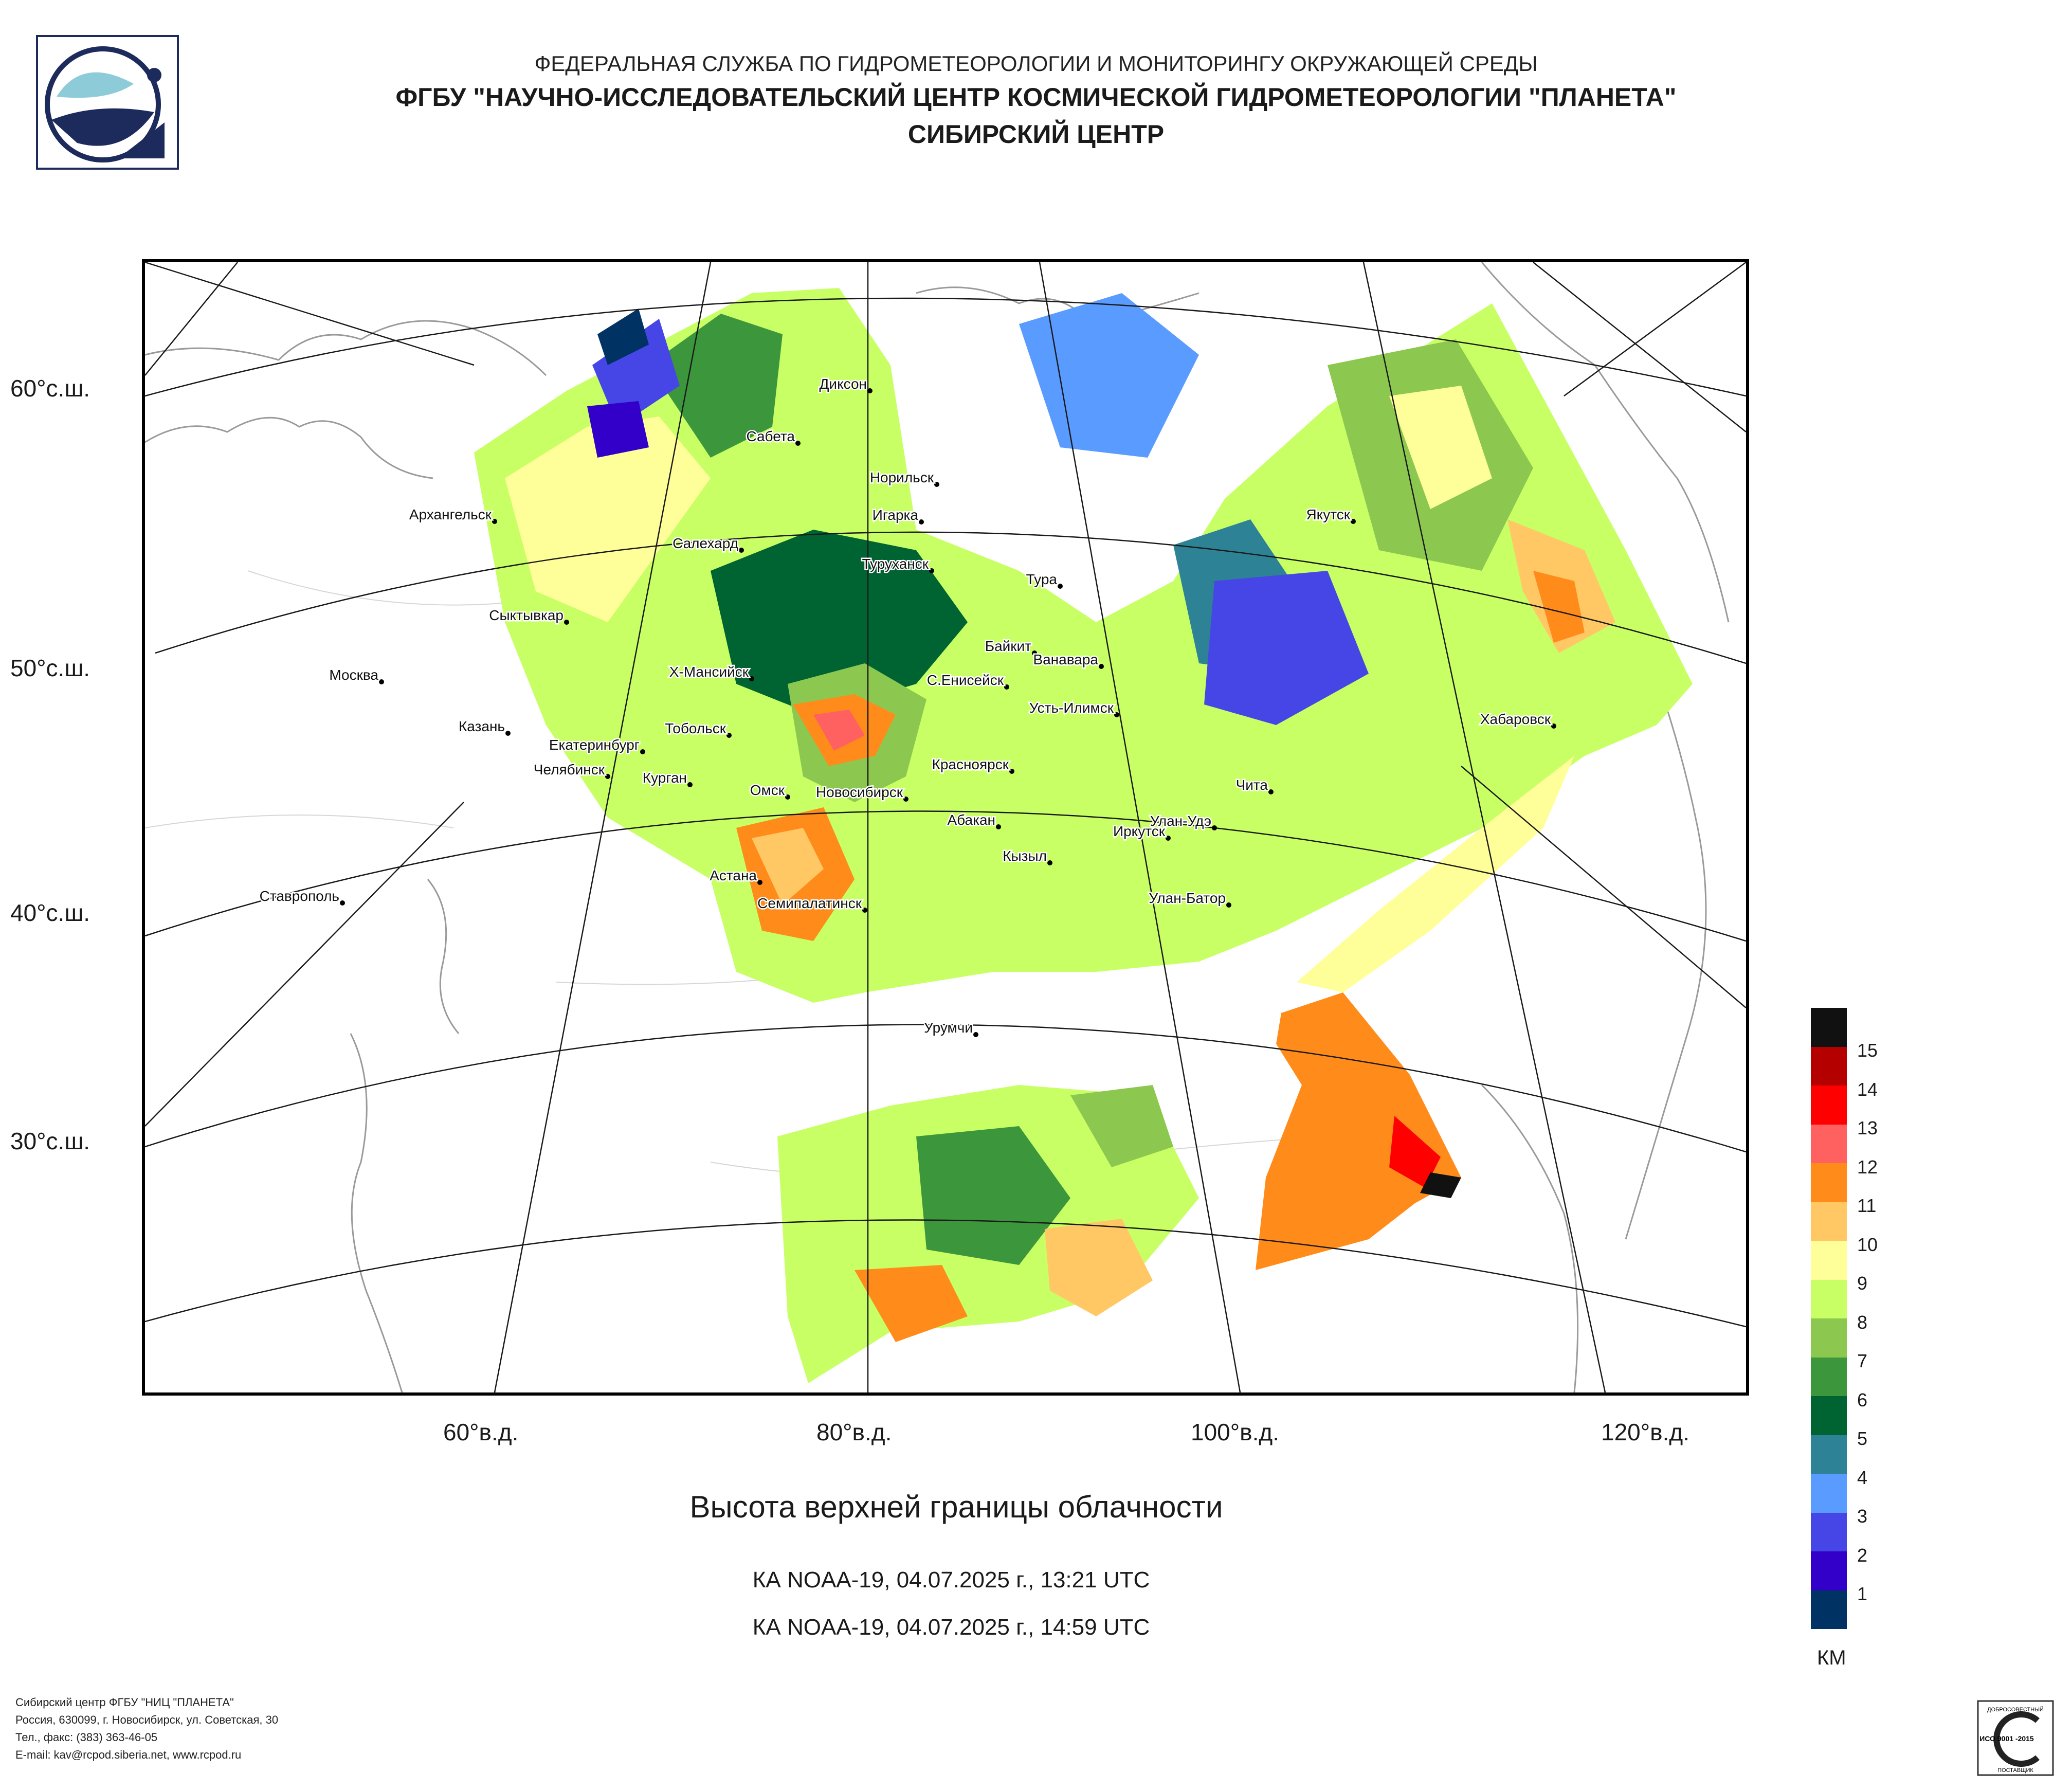  I want to click on city-label: Сыктывкар, so click(526, 615).